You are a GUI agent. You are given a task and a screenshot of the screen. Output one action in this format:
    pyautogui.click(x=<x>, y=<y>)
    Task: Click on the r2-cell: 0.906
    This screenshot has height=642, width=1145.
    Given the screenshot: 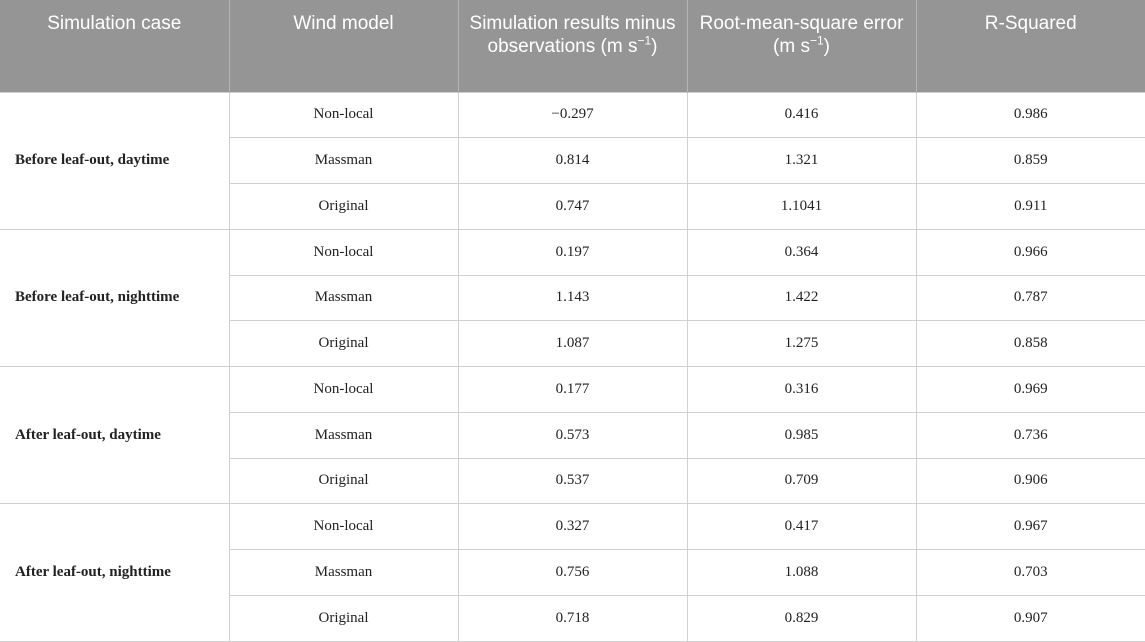 What is the action you would take?
    pyautogui.click(x=1030, y=481)
    